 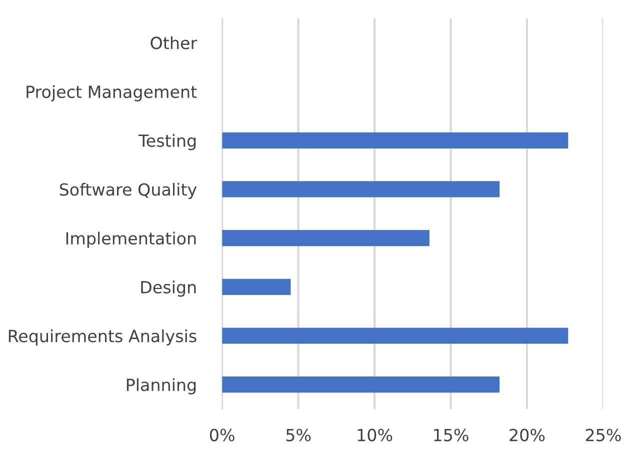 What do you see at coordinates (128, 191) in the screenshot?
I see `y-tick-label: Software Quality` at bounding box center [128, 191].